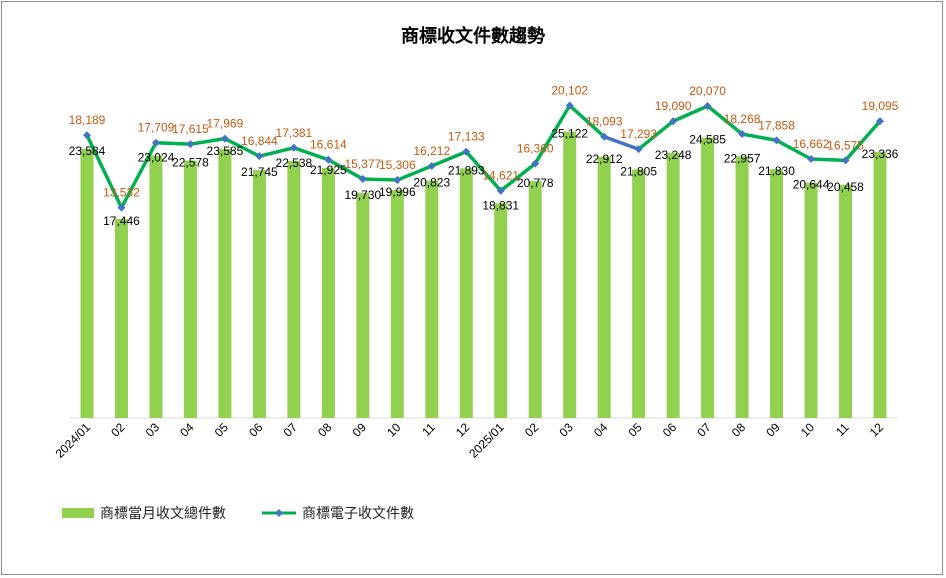 Image resolution: width=946 pixels, height=578 pixels. What do you see at coordinates (880, 154) in the screenshot?
I see `bar-data-label: 23,336` at bounding box center [880, 154].